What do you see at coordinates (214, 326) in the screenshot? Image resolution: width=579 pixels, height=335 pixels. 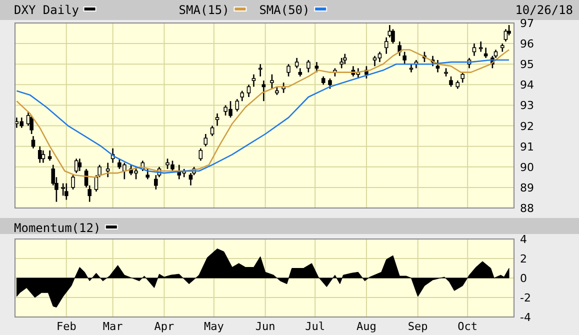 I see `x-tick-label: May` at bounding box center [214, 326].